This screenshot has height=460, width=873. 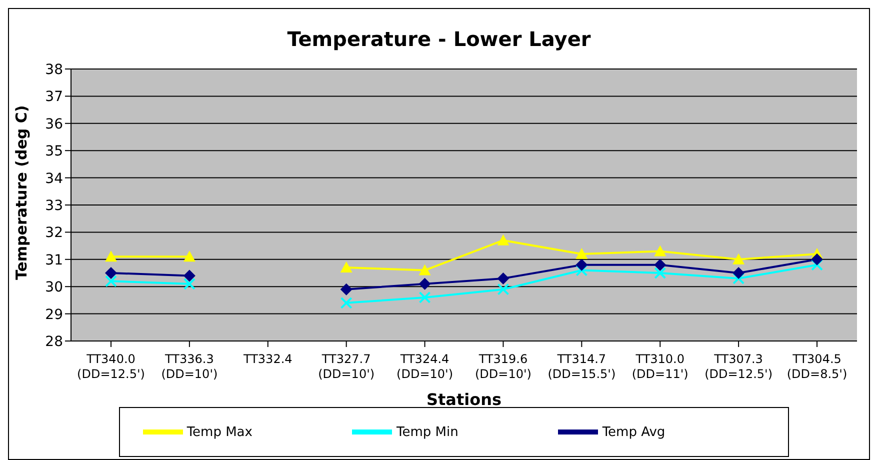 I want to click on x-tick-label: TT332.4, so click(x=267, y=359).